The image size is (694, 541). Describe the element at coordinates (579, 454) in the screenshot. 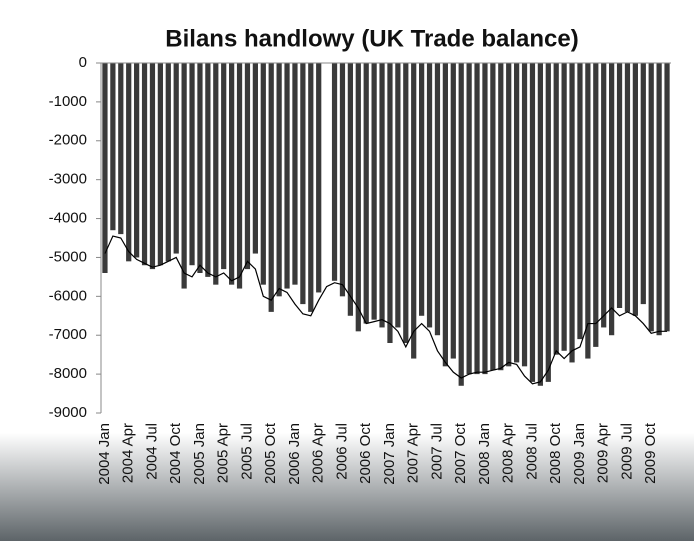

I see `x-tick-label: 2009 Jan` at that location.